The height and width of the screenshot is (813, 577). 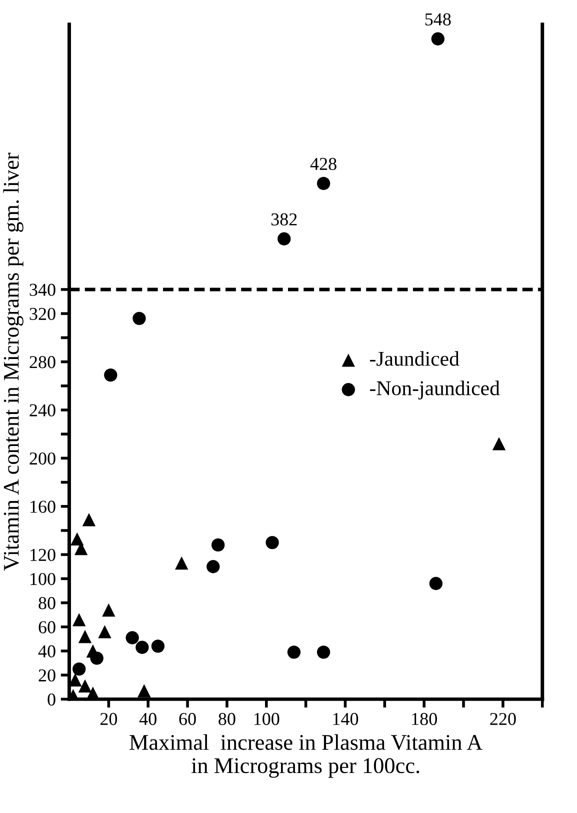 What do you see at coordinates (43, 290) in the screenshot?
I see `y-tick-label: 340` at bounding box center [43, 290].